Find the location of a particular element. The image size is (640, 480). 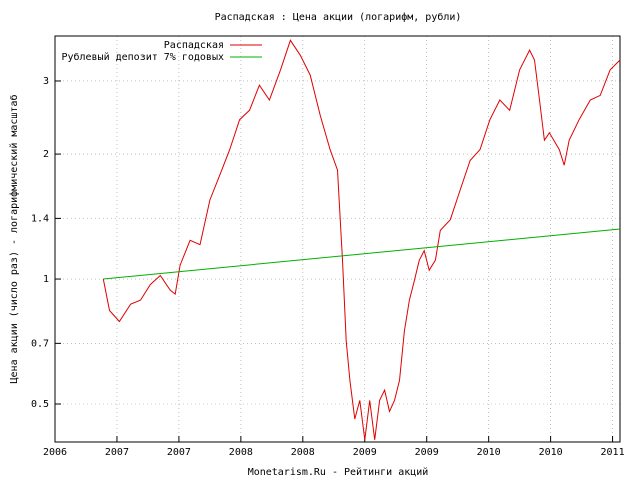

y-tick-label: 3 is located at coordinates (46, 81).